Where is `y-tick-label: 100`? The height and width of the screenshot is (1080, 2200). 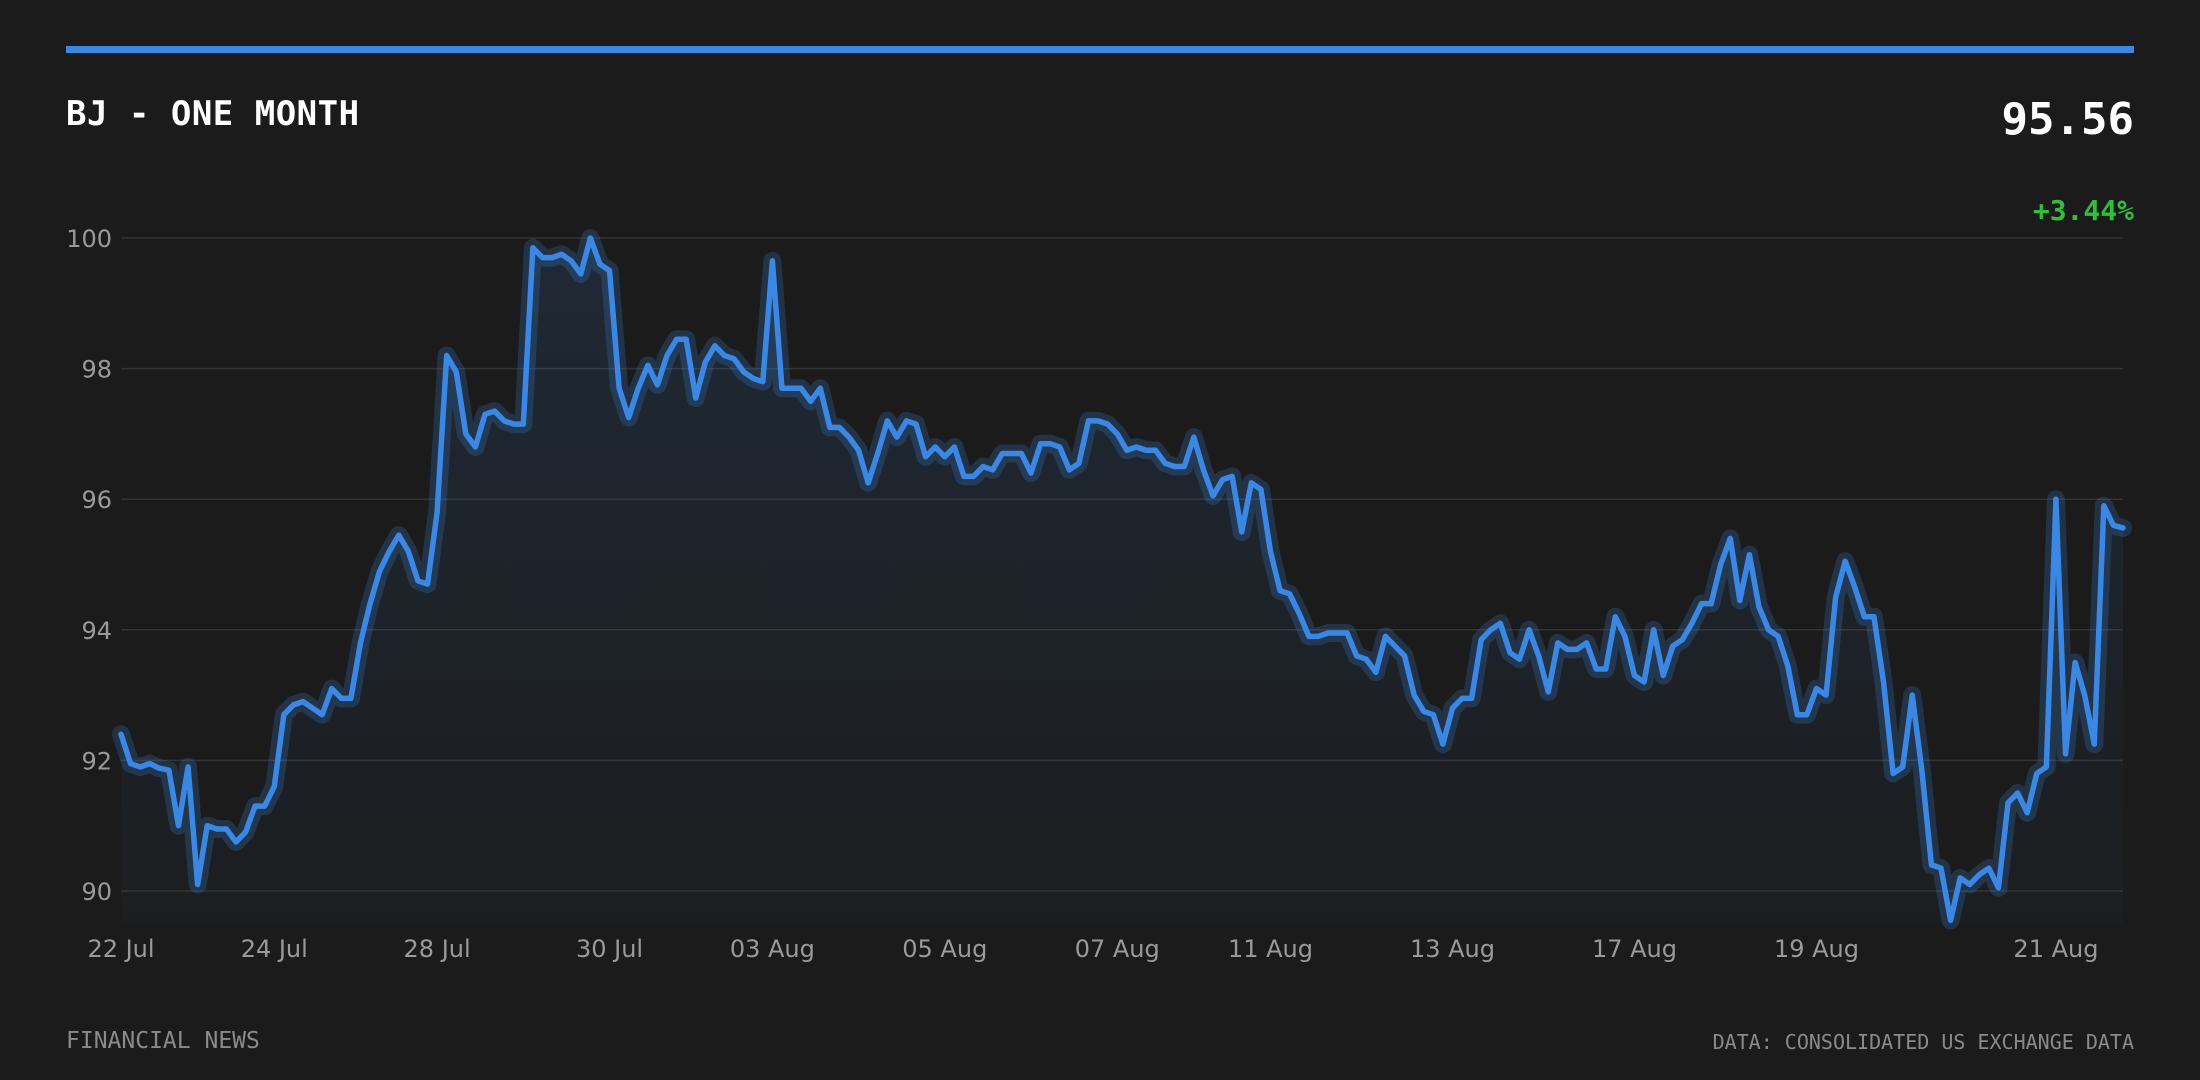 y-tick-label: 100 is located at coordinates (89, 239).